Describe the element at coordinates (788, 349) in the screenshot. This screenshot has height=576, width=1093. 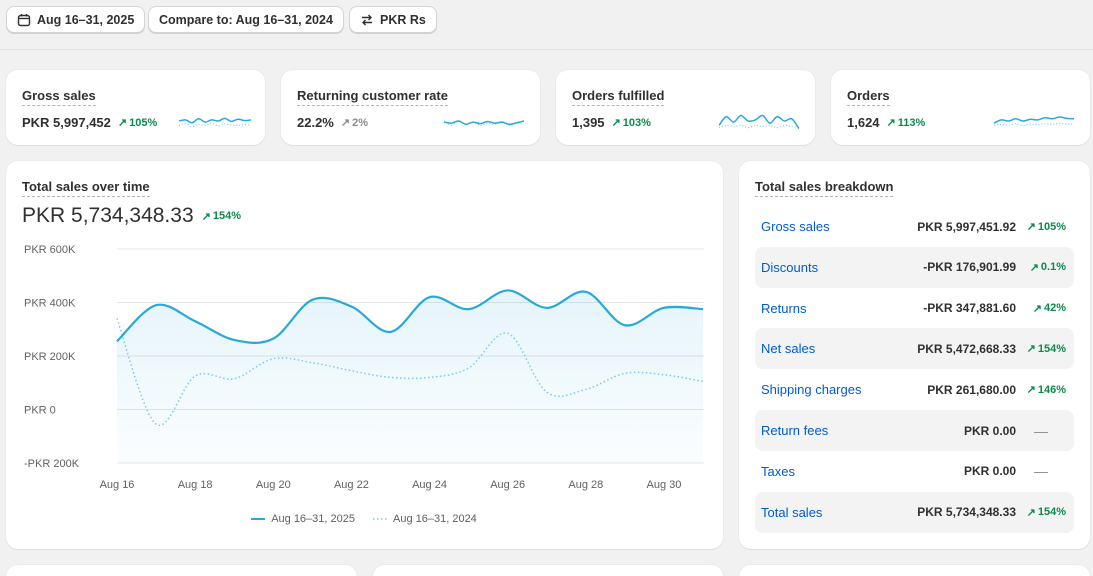
I see `breakdown-row-label: Net sales` at that location.